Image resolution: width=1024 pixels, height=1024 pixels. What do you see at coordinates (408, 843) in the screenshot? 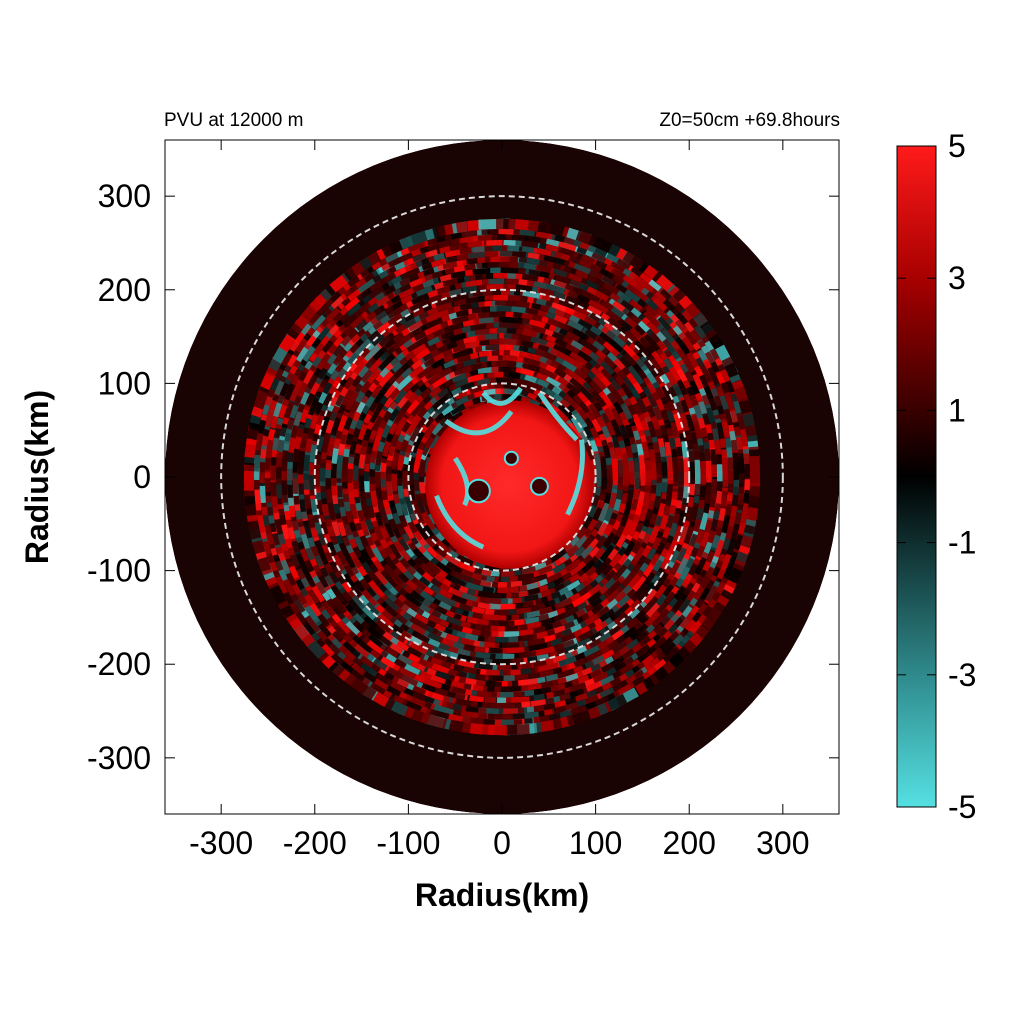
I see `x-tick-label: -100` at bounding box center [408, 843].